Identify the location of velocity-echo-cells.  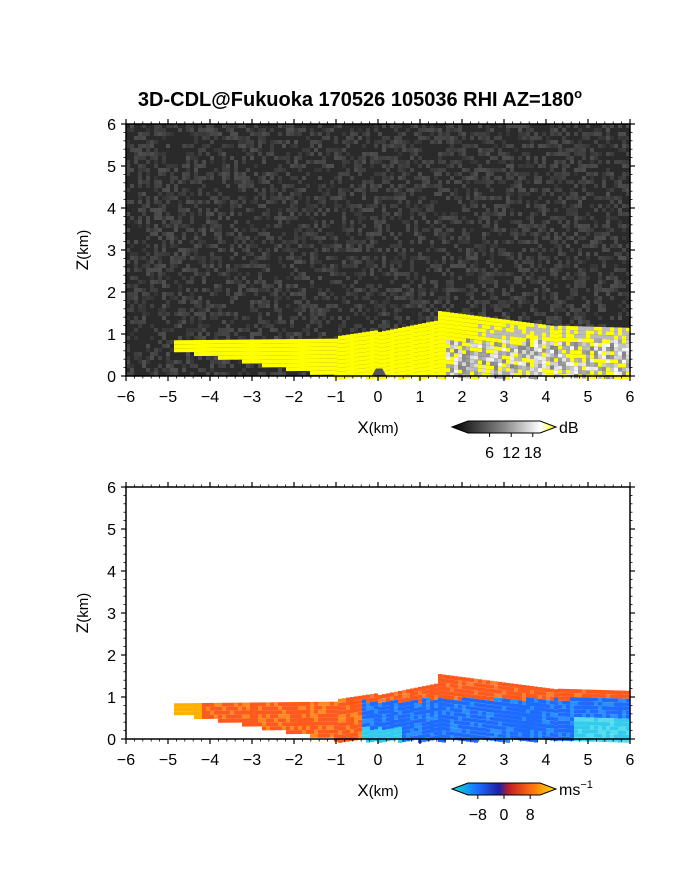
(402, 708).